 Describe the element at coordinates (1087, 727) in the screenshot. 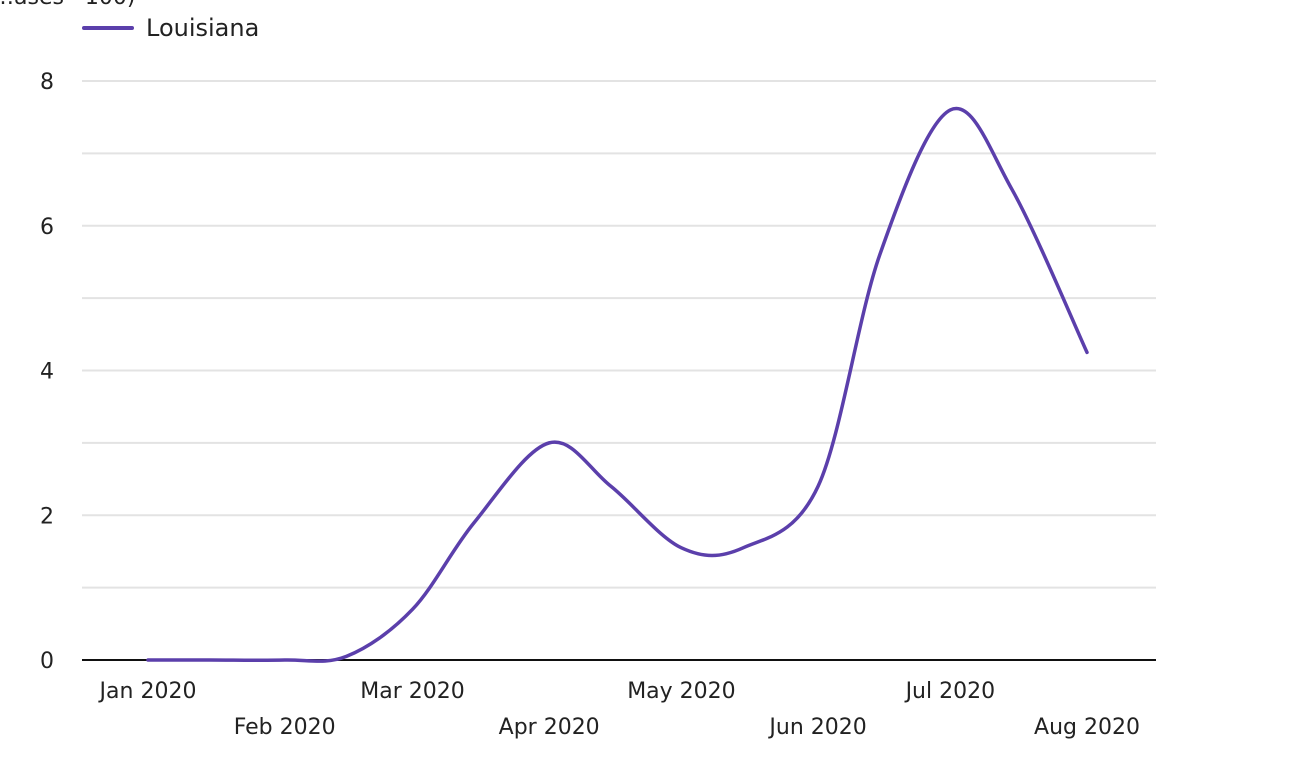

I see `x-tick-label: Aug 2020` at that location.